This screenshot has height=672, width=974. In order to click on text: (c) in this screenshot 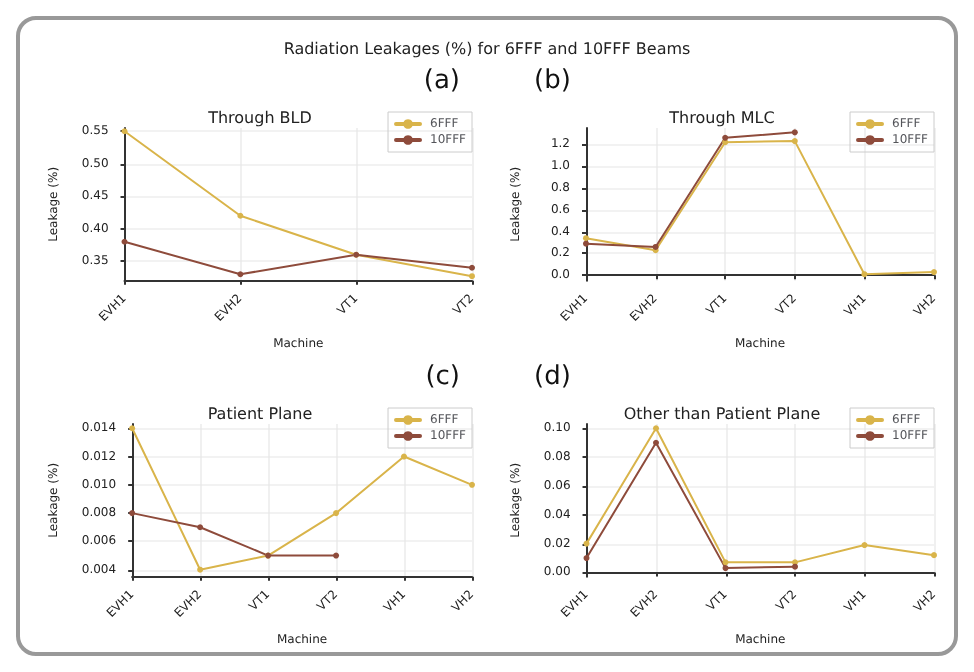, I will do `click(443, 377)`.